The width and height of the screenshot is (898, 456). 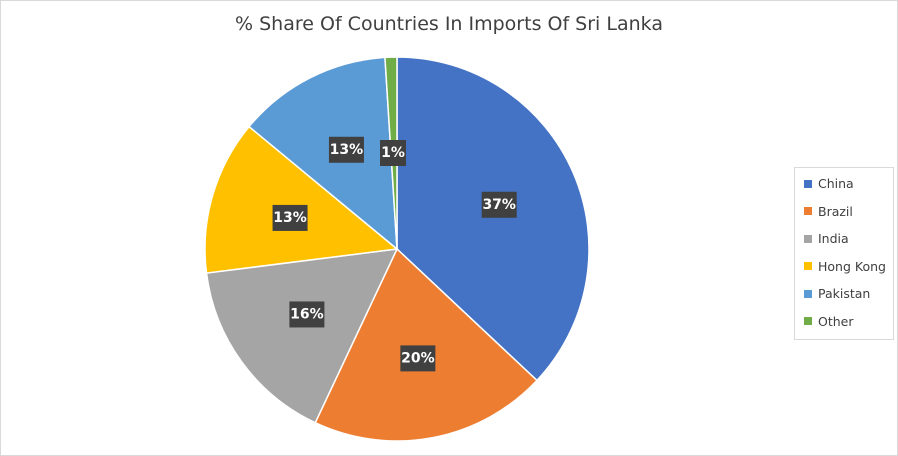 I want to click on legend-label: China, so click(x=836, y=184).